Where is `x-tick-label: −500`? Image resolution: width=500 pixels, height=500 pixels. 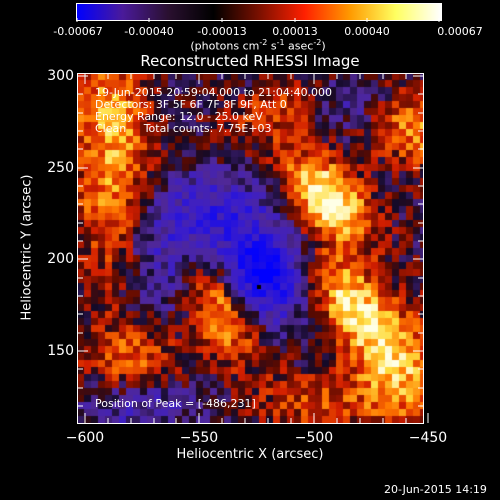 x-tick-label: −500 is located at coordinates (314, 438).